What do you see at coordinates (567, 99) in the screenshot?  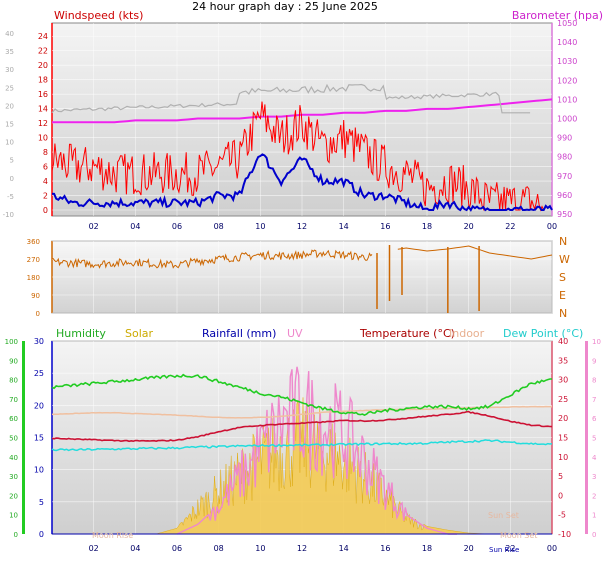 I see `baro-tick-label: 1010` at bounding box center [567, 99].